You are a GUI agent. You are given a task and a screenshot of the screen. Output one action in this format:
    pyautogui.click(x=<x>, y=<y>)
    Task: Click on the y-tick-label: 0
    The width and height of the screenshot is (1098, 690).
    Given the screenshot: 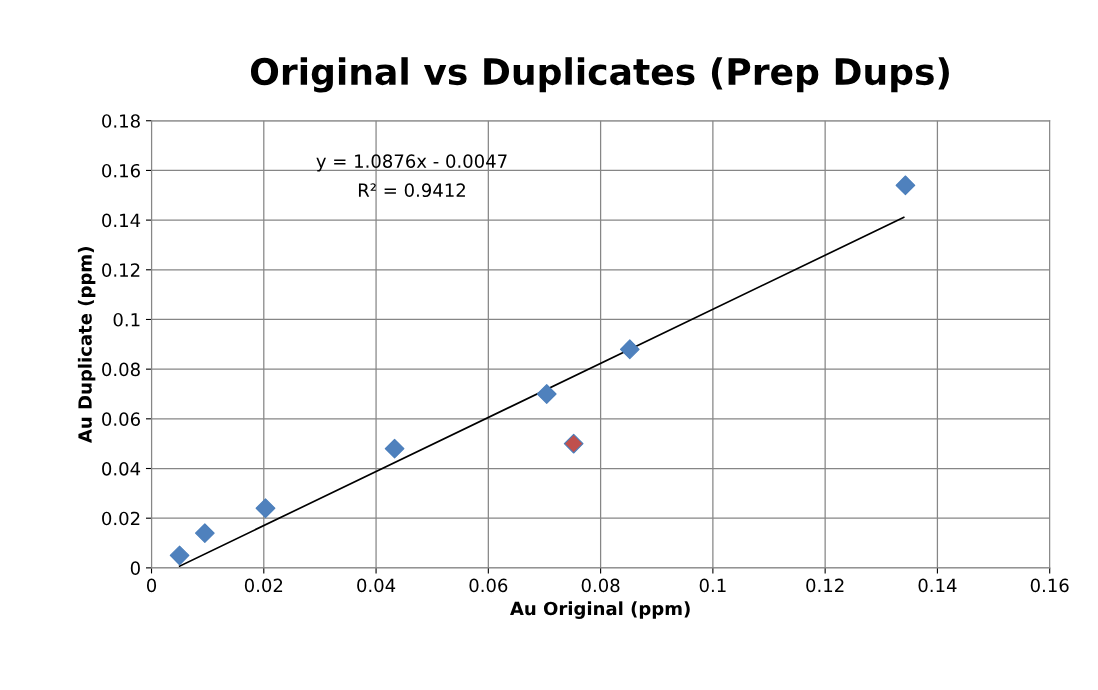 What is the action you would take?
    pyautogui.click(x=135, y=568)
    